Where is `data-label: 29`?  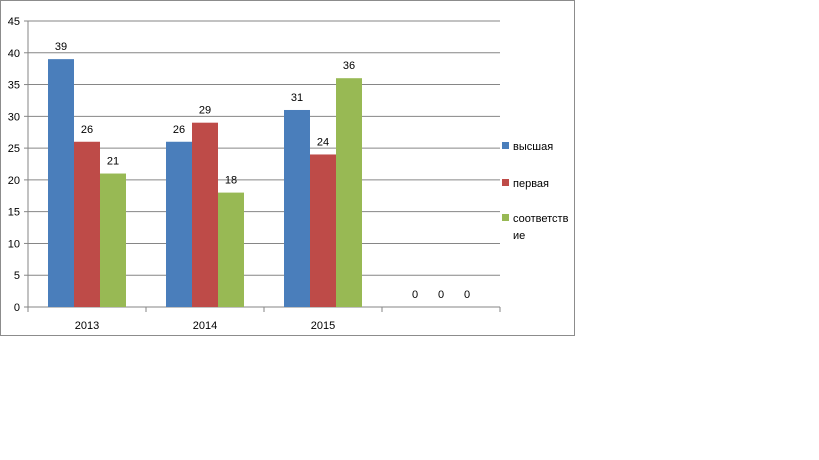 data-label: 29 is located at coordinates (205, 111).